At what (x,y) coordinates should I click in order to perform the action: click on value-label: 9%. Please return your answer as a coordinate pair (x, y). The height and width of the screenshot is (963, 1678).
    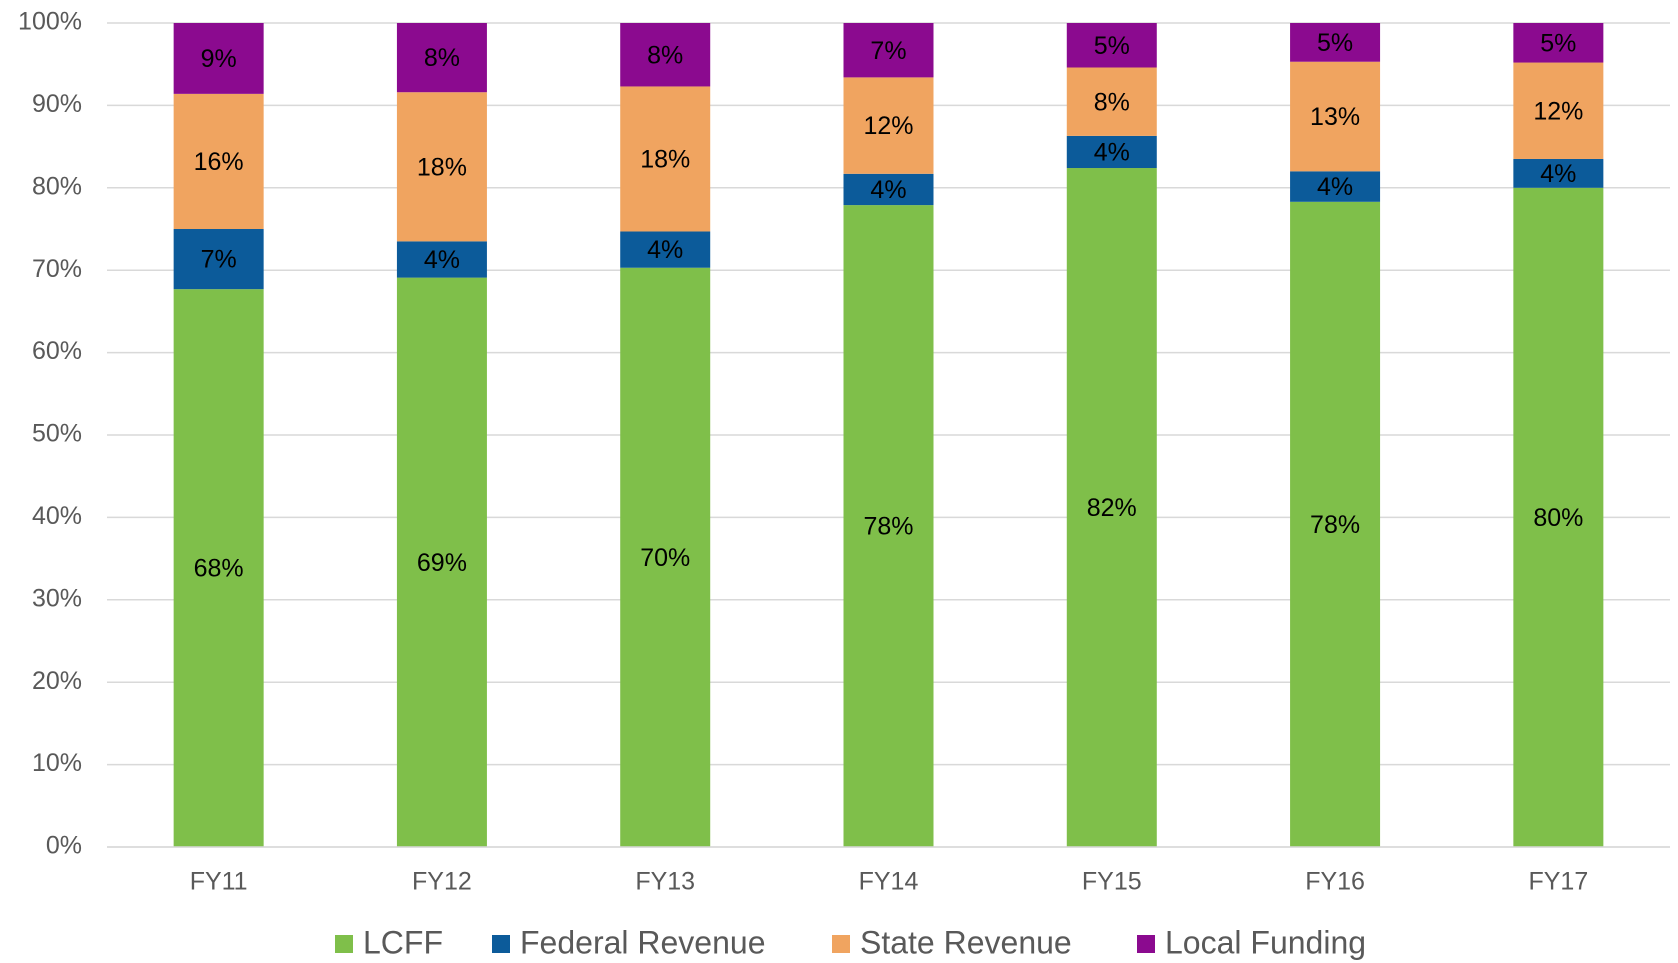
    Looking at the image, I should click on (219, 59).